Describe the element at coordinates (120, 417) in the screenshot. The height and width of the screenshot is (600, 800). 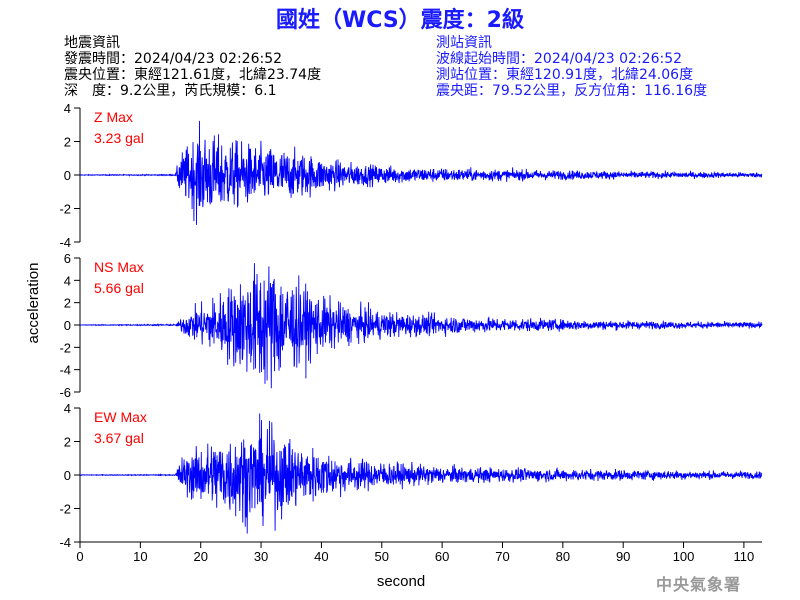
I see `ew-max-label: EW Max` at that location.